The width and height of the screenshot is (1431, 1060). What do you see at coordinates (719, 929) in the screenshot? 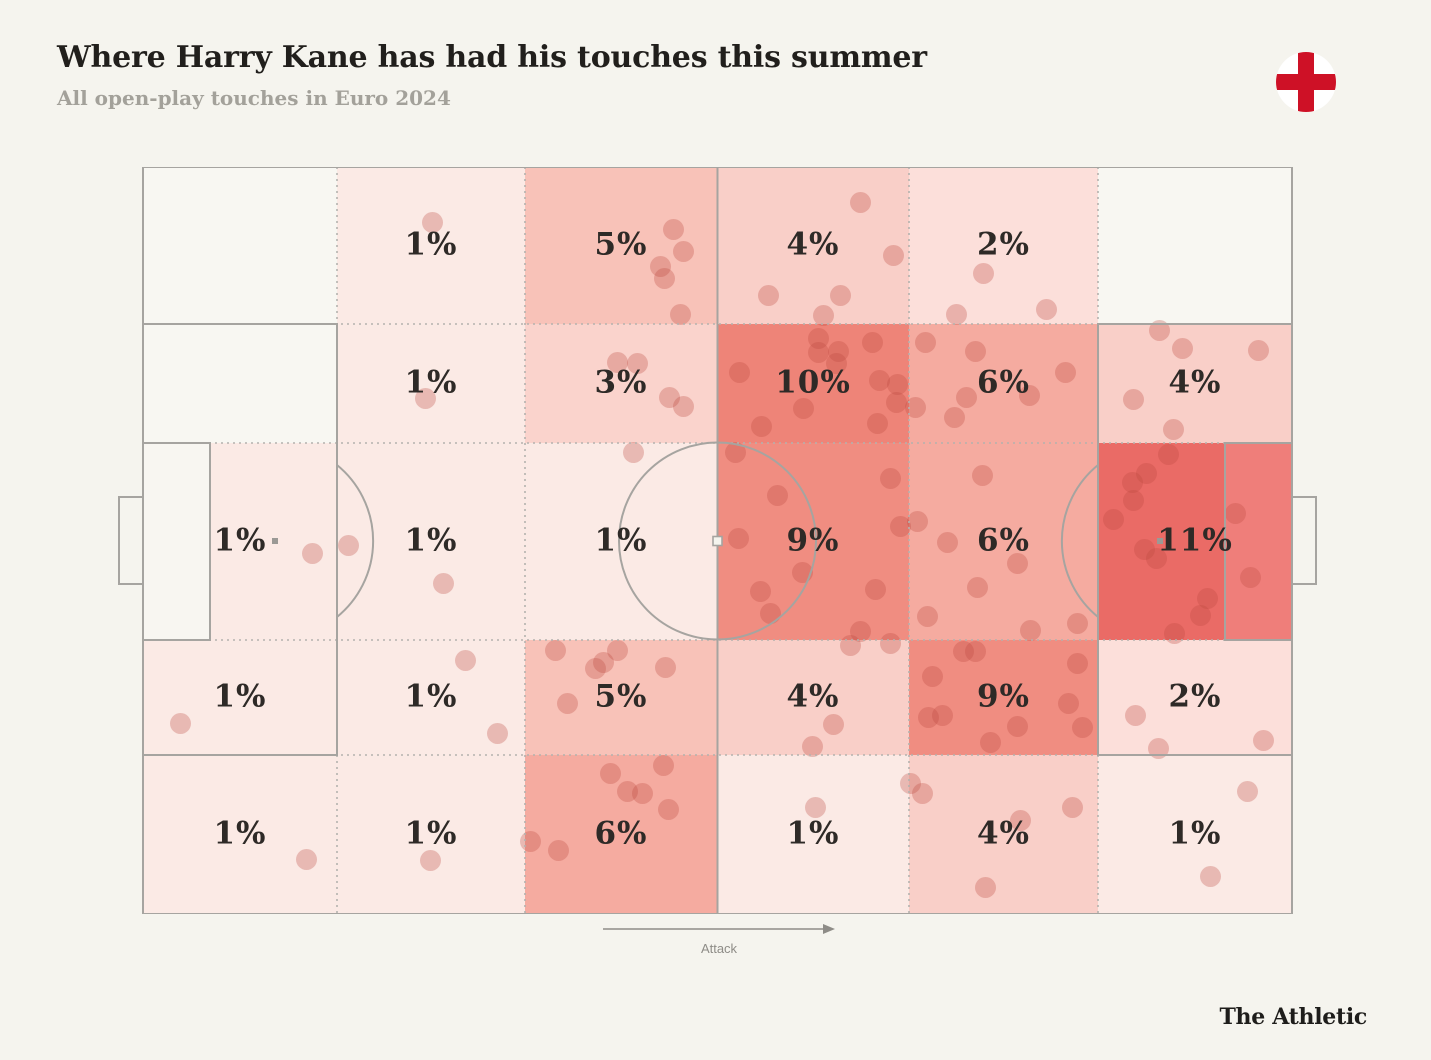
I see `attack-arrow-icon` at bounding box center [719, 929].